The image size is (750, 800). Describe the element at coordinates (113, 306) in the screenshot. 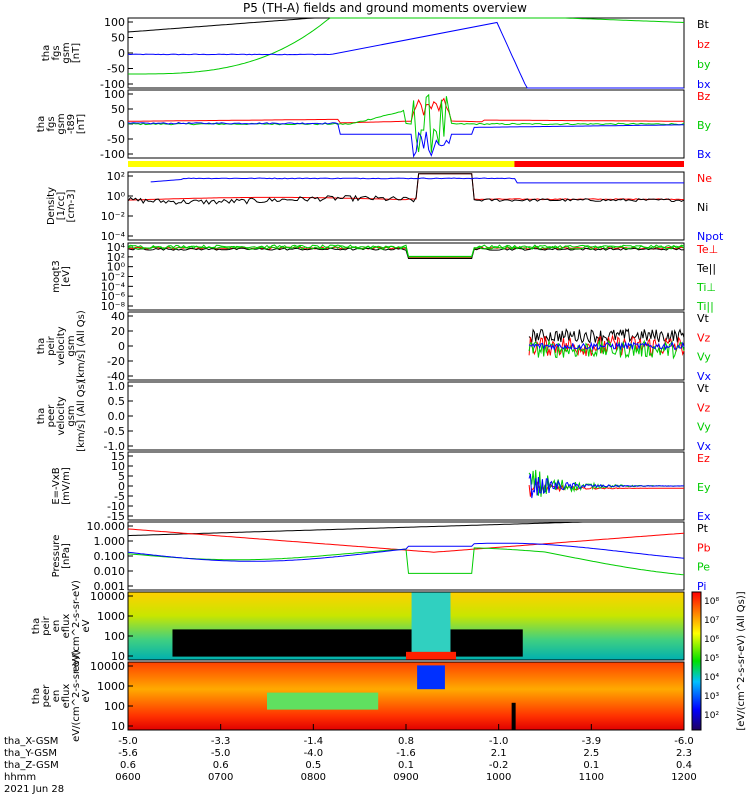

I see `temperature-ytick-label: 10⁻⁸` at that location.